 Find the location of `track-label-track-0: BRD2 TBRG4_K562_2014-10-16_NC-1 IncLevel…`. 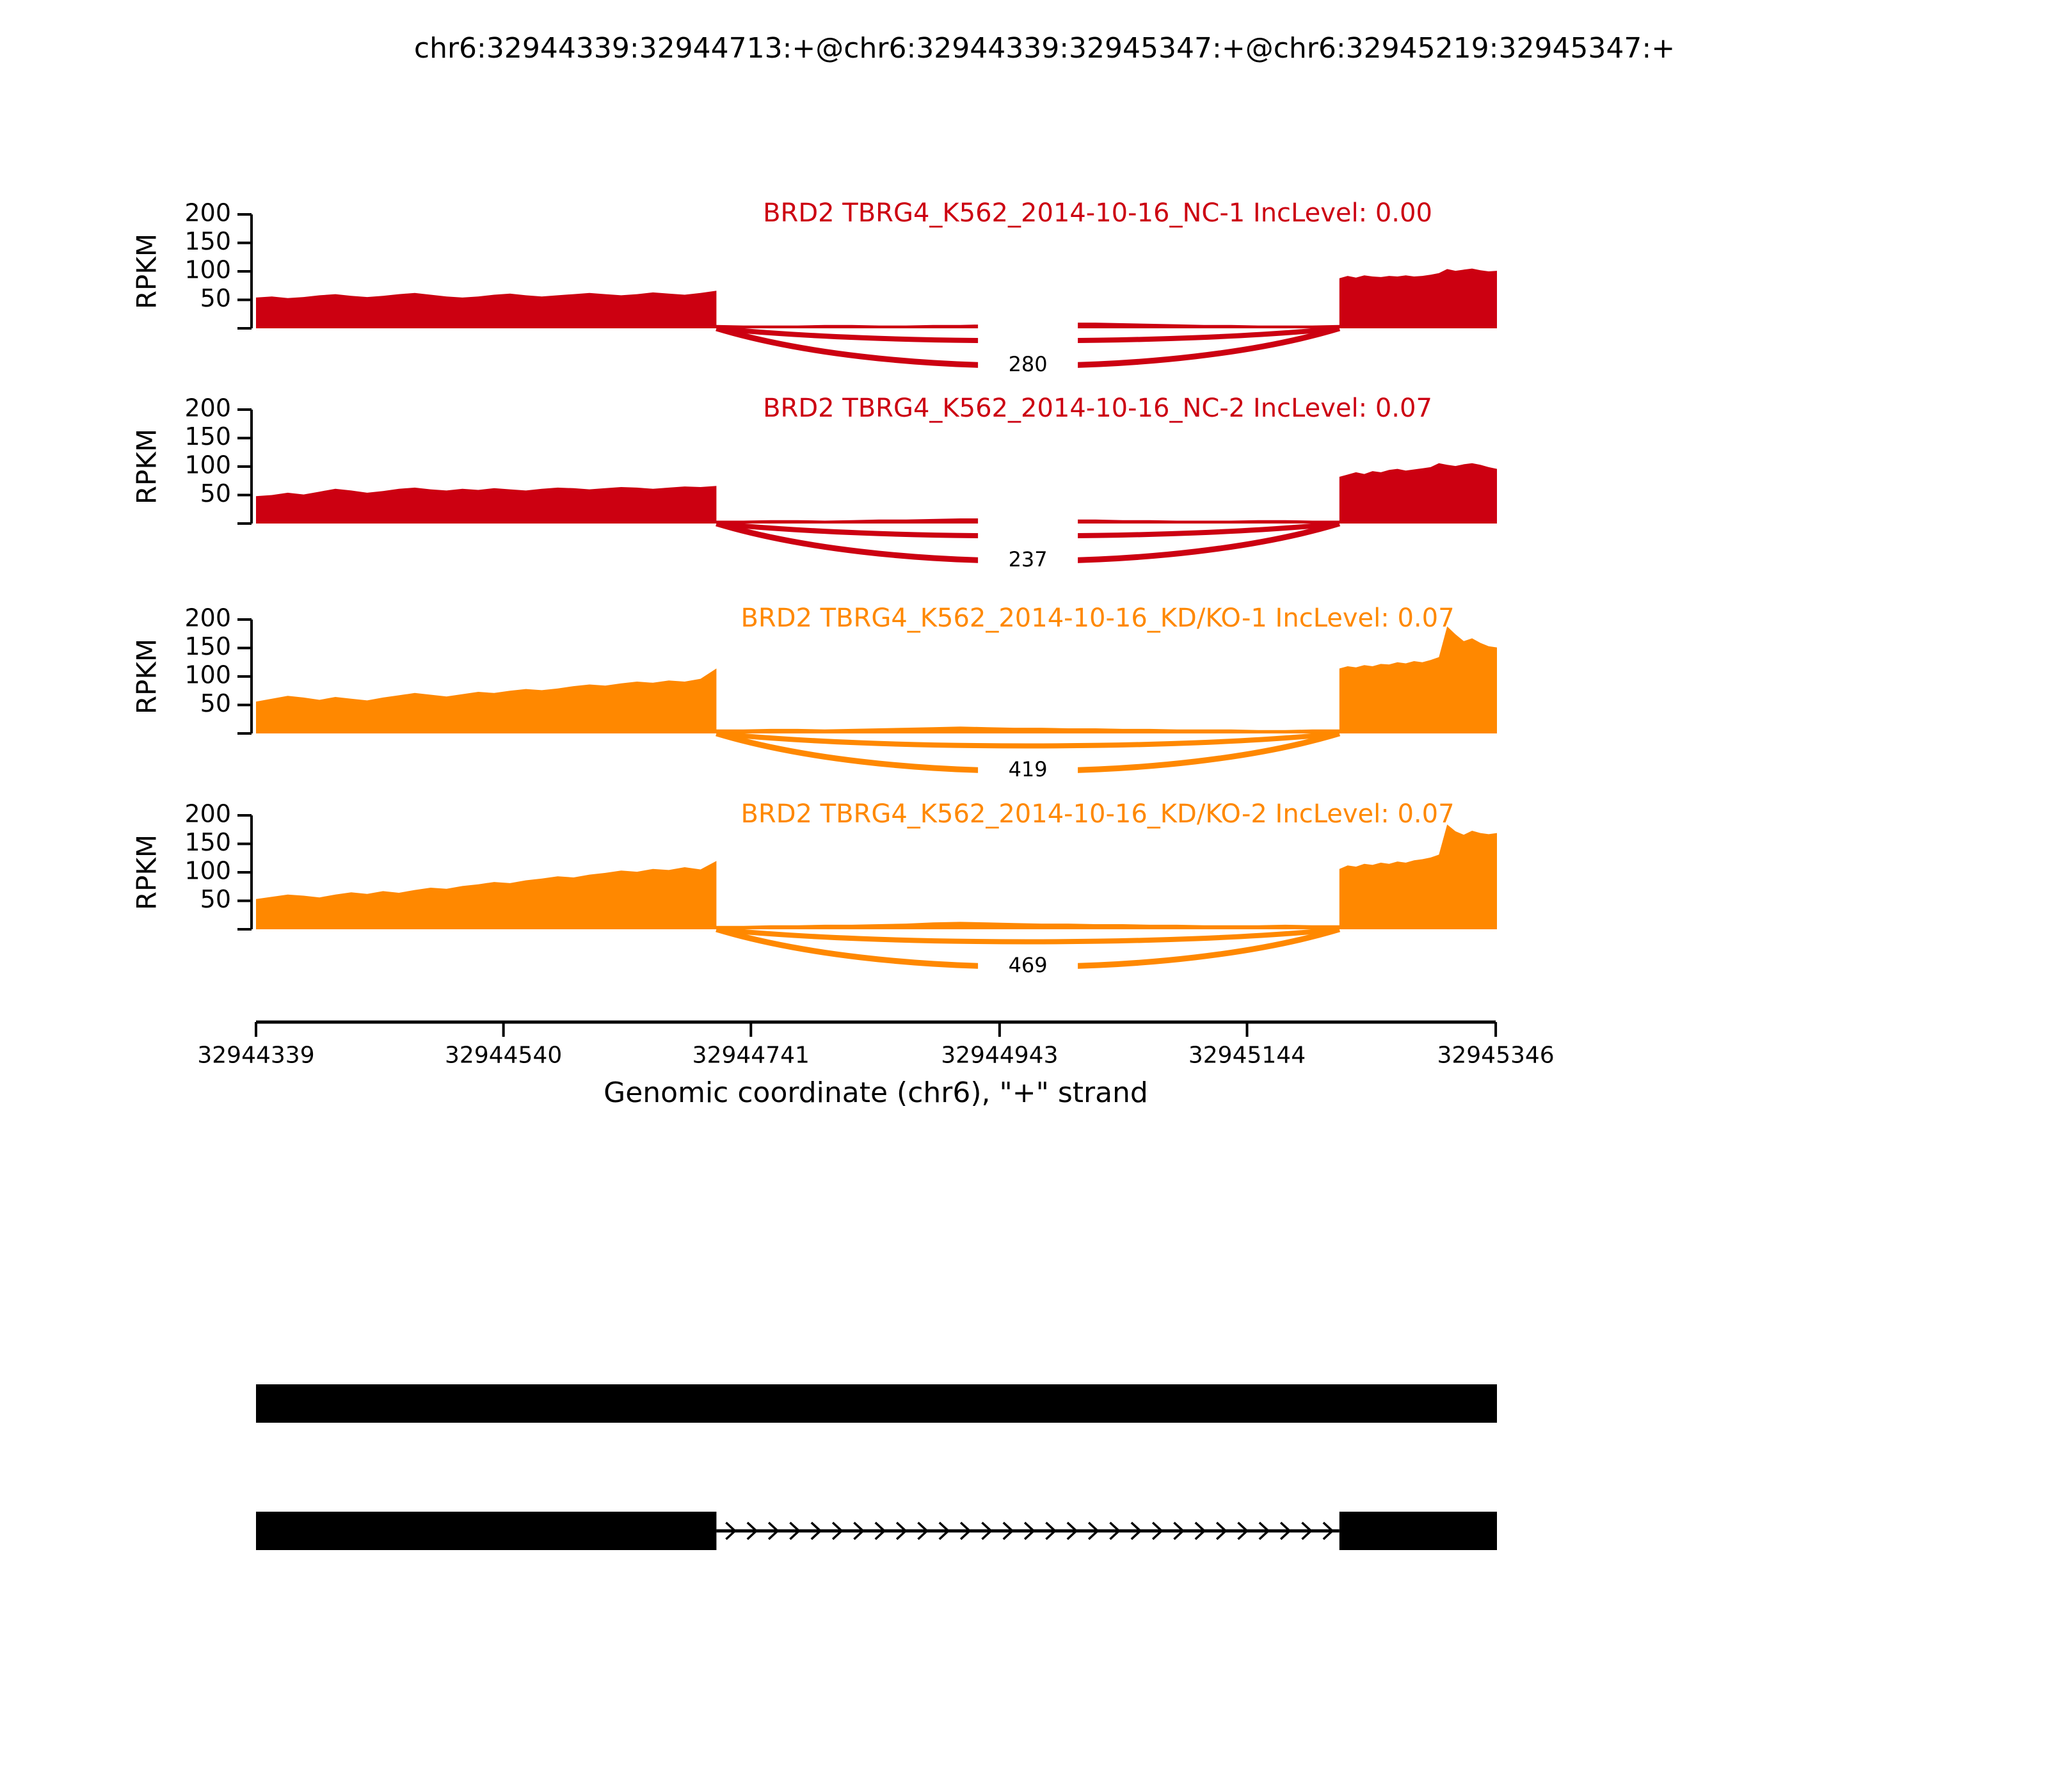

track-label-track-0: BRD2 TBRG4_K562_2014-10-16_NC-1 IncLevel… is located at coordinates (1097, 213).